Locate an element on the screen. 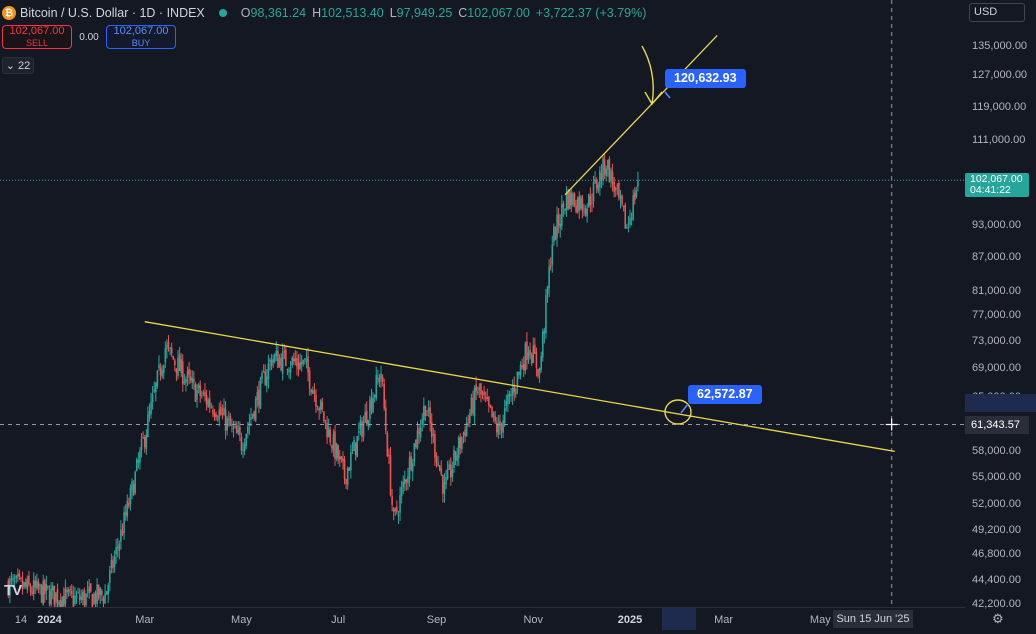  open-value: 98,361.24 is located at coordinates (278, 13).